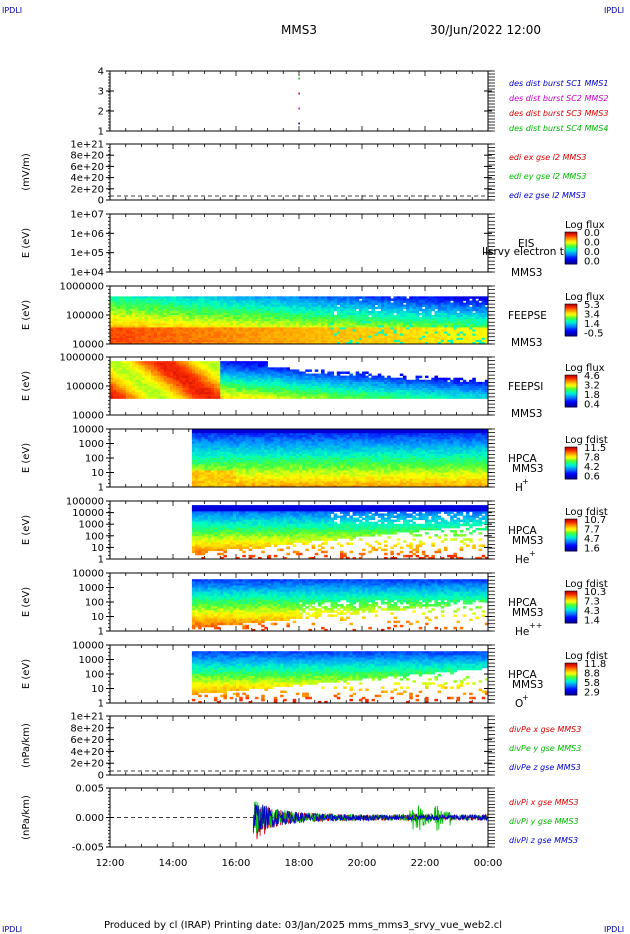 The height and width of the screenshot is (934, 630). Describe the element at coordinates (526, 273) in the screenshot. I see `spacecraft-label-eis: MMS3` at that location.